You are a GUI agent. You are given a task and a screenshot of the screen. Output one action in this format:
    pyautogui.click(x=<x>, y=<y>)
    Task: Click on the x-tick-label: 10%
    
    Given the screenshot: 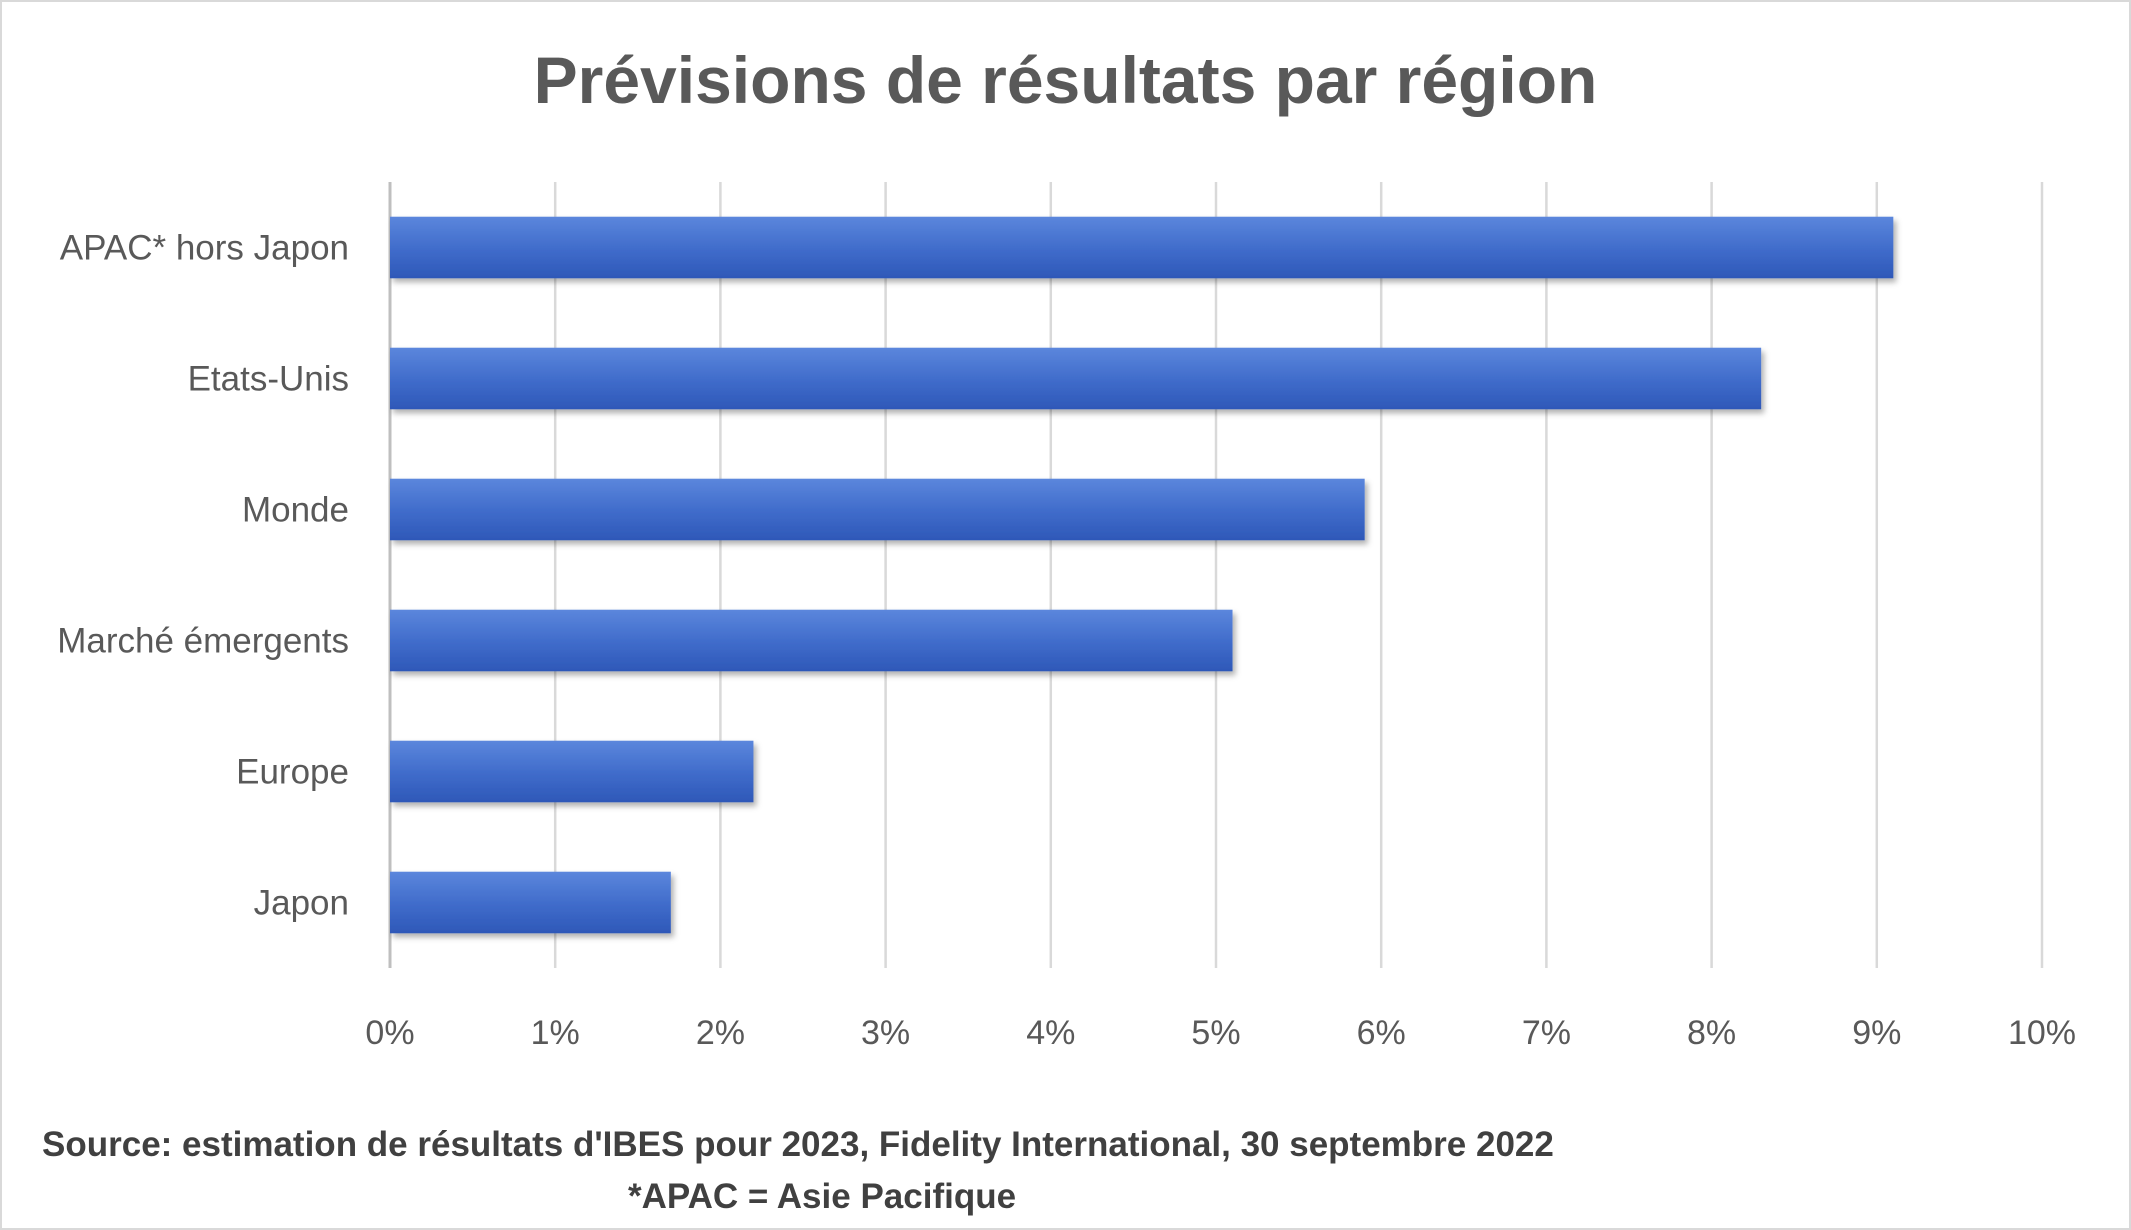 What is the action you would take?
    pyautogui.click(x=2042, y=1033)
    